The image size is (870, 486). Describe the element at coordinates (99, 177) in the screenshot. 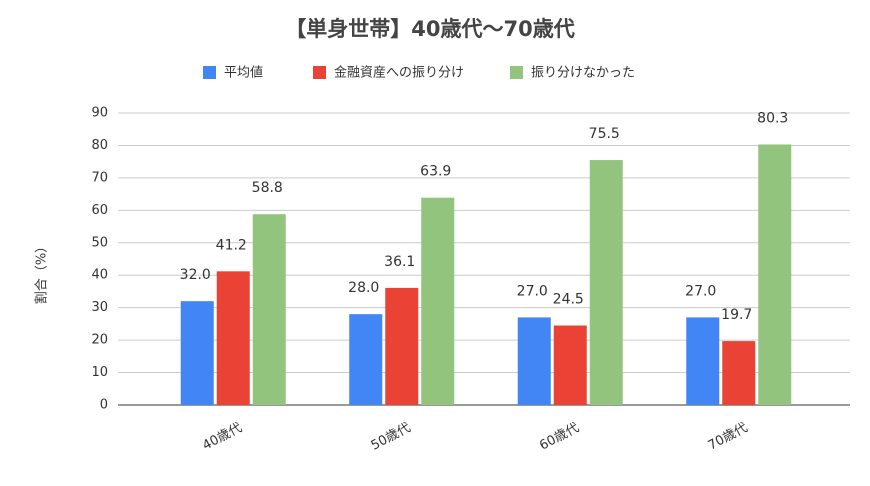

I see `y-tick-label: 70` at that location.